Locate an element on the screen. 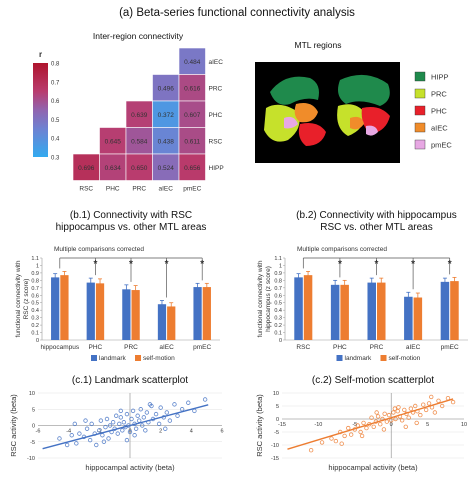  scatter-landmark-x-tick: 2 is located at coordinates (160, 432).